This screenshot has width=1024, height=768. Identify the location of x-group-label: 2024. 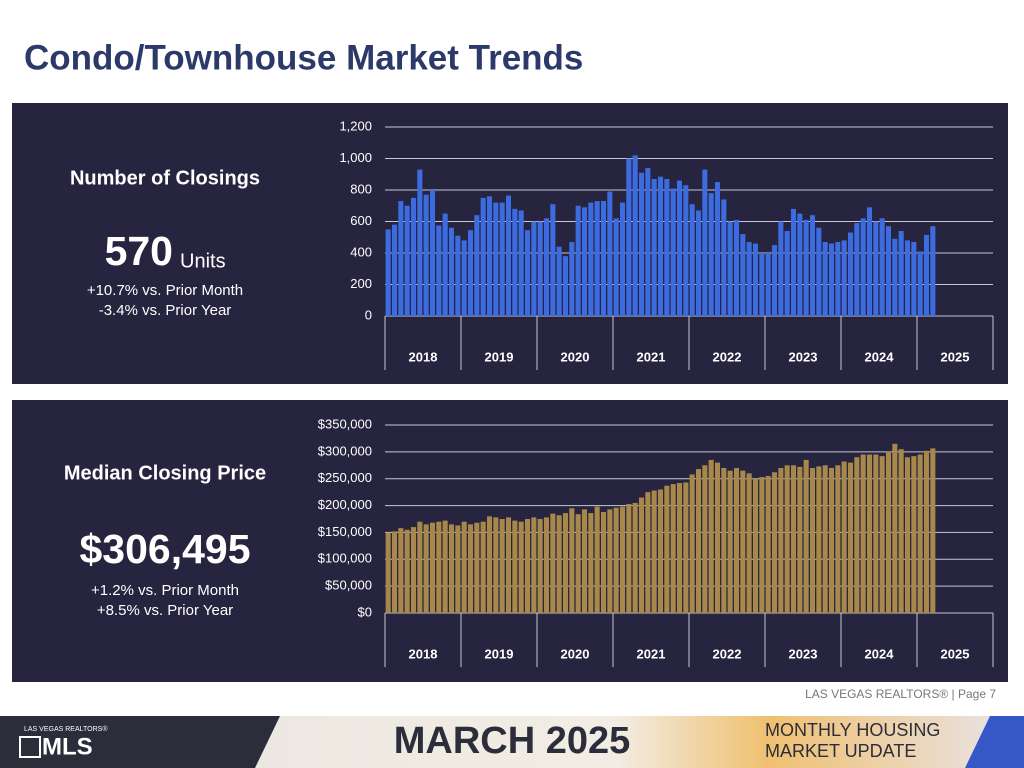
(880, 653).